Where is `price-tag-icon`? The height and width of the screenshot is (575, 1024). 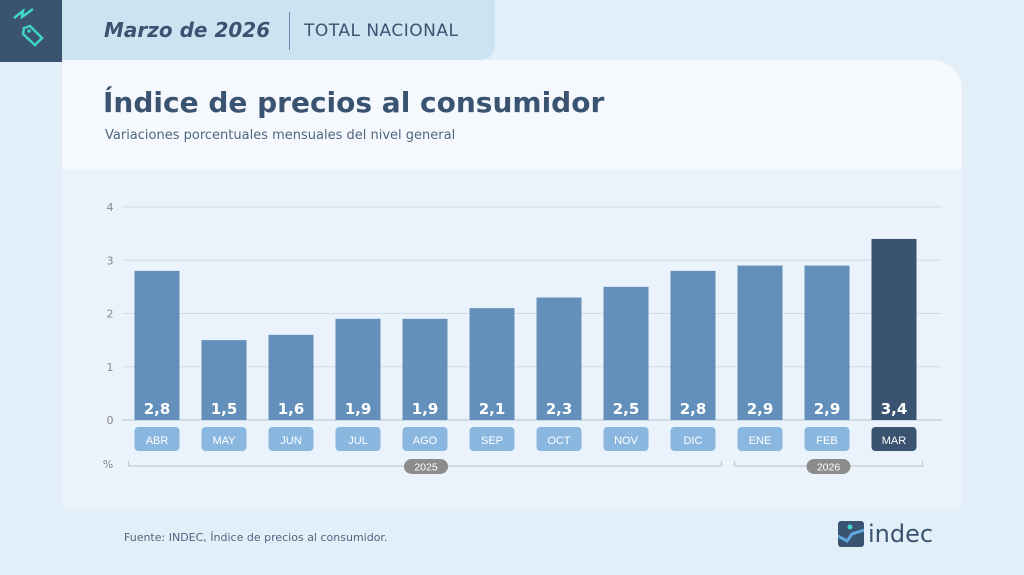 price-tag-icon is located at coordinates (31, 31).